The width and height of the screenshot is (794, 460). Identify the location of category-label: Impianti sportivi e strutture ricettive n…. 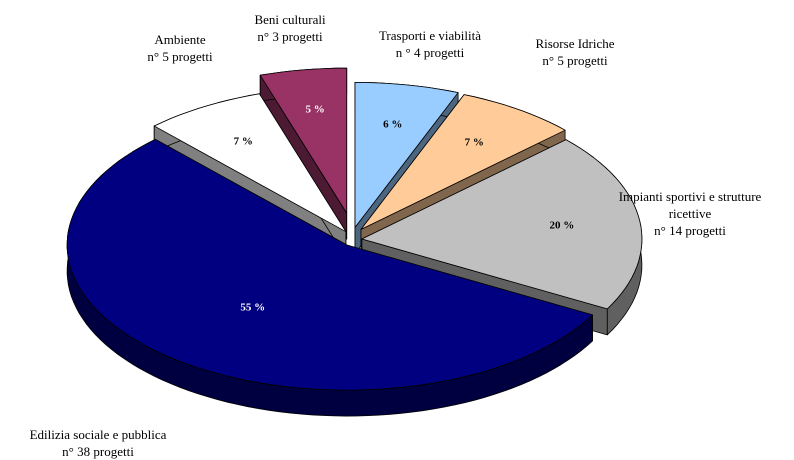
(690, 213).